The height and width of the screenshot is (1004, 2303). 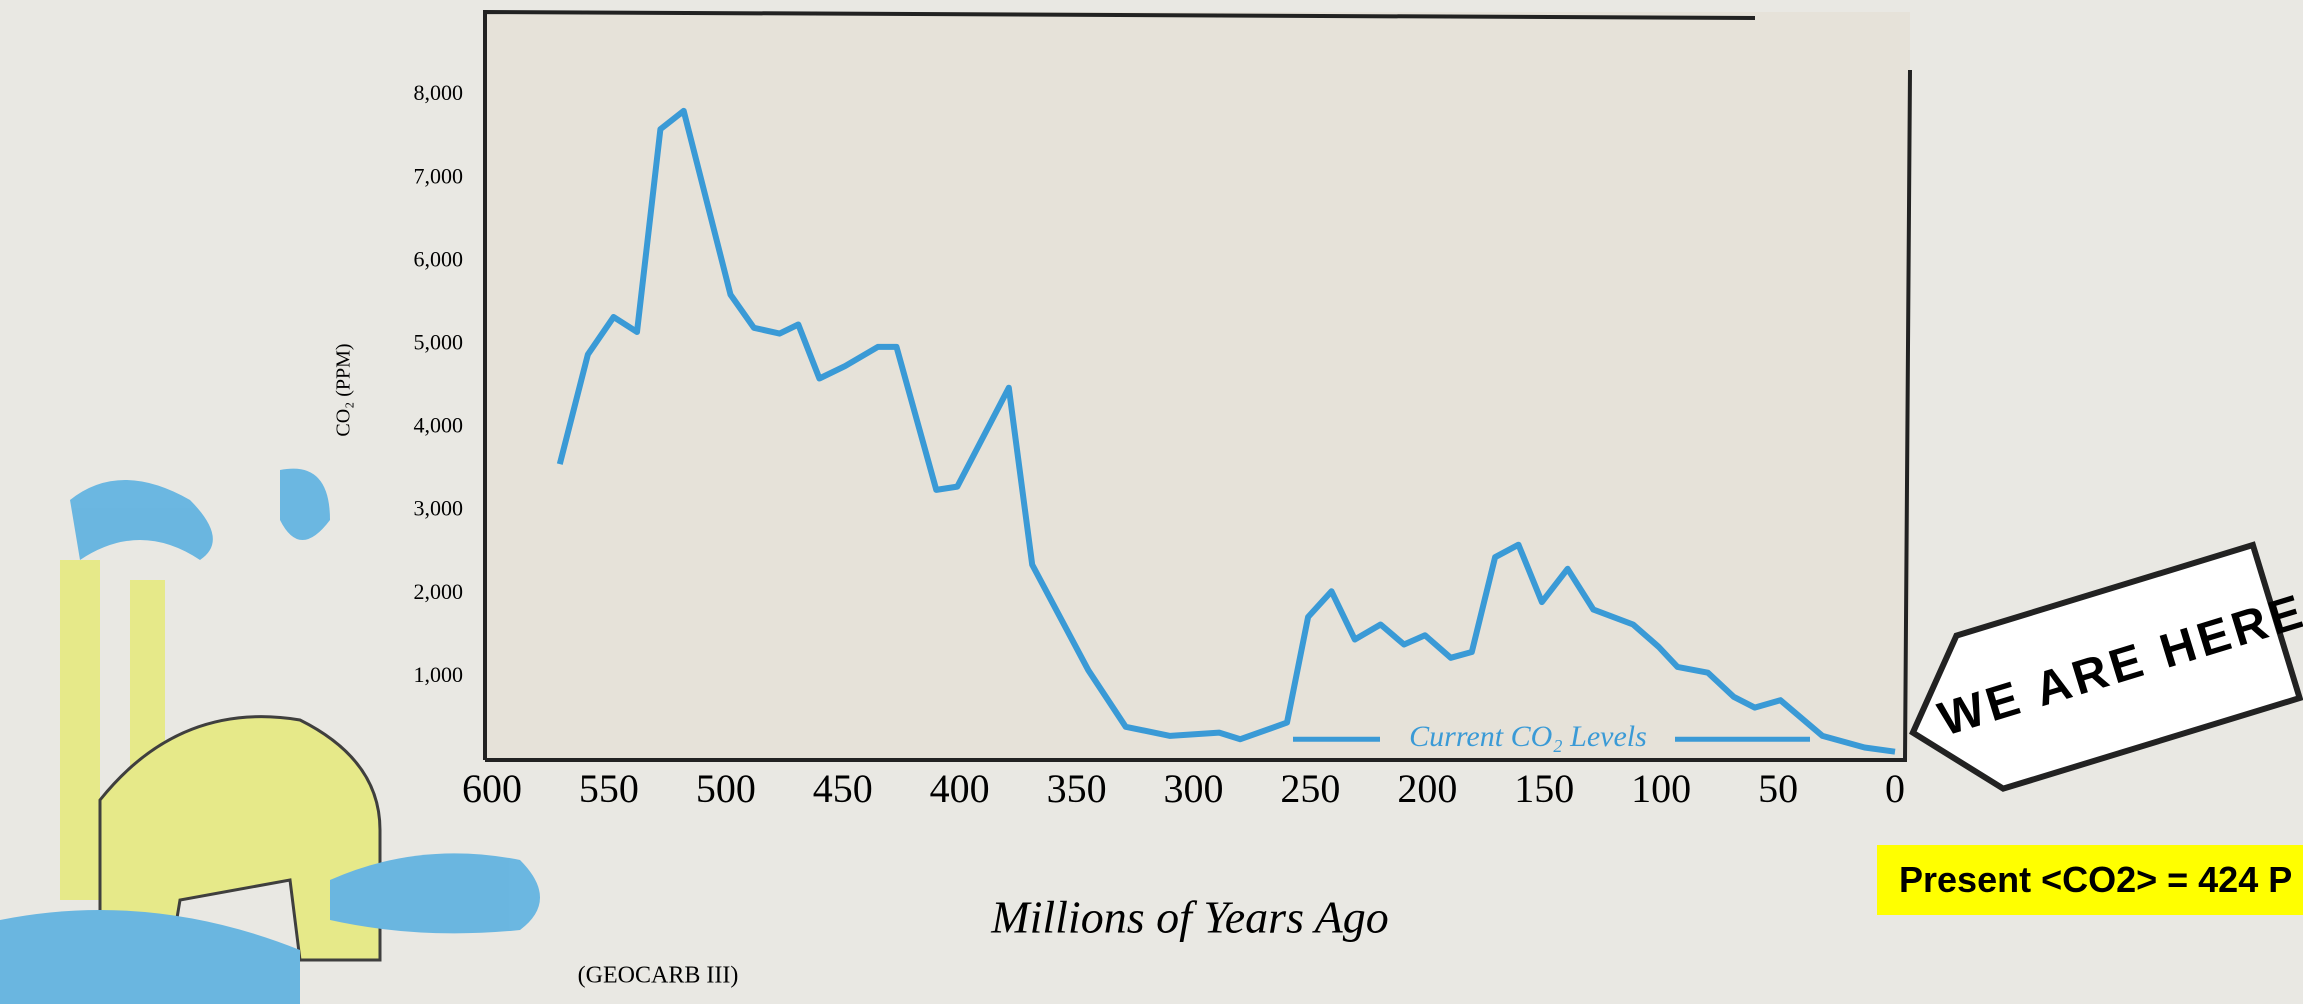 What do you see at coordinates (1077, 788) in the screenshot?
I see `x-tick-label: 350` at bounding box center [1077, 788].